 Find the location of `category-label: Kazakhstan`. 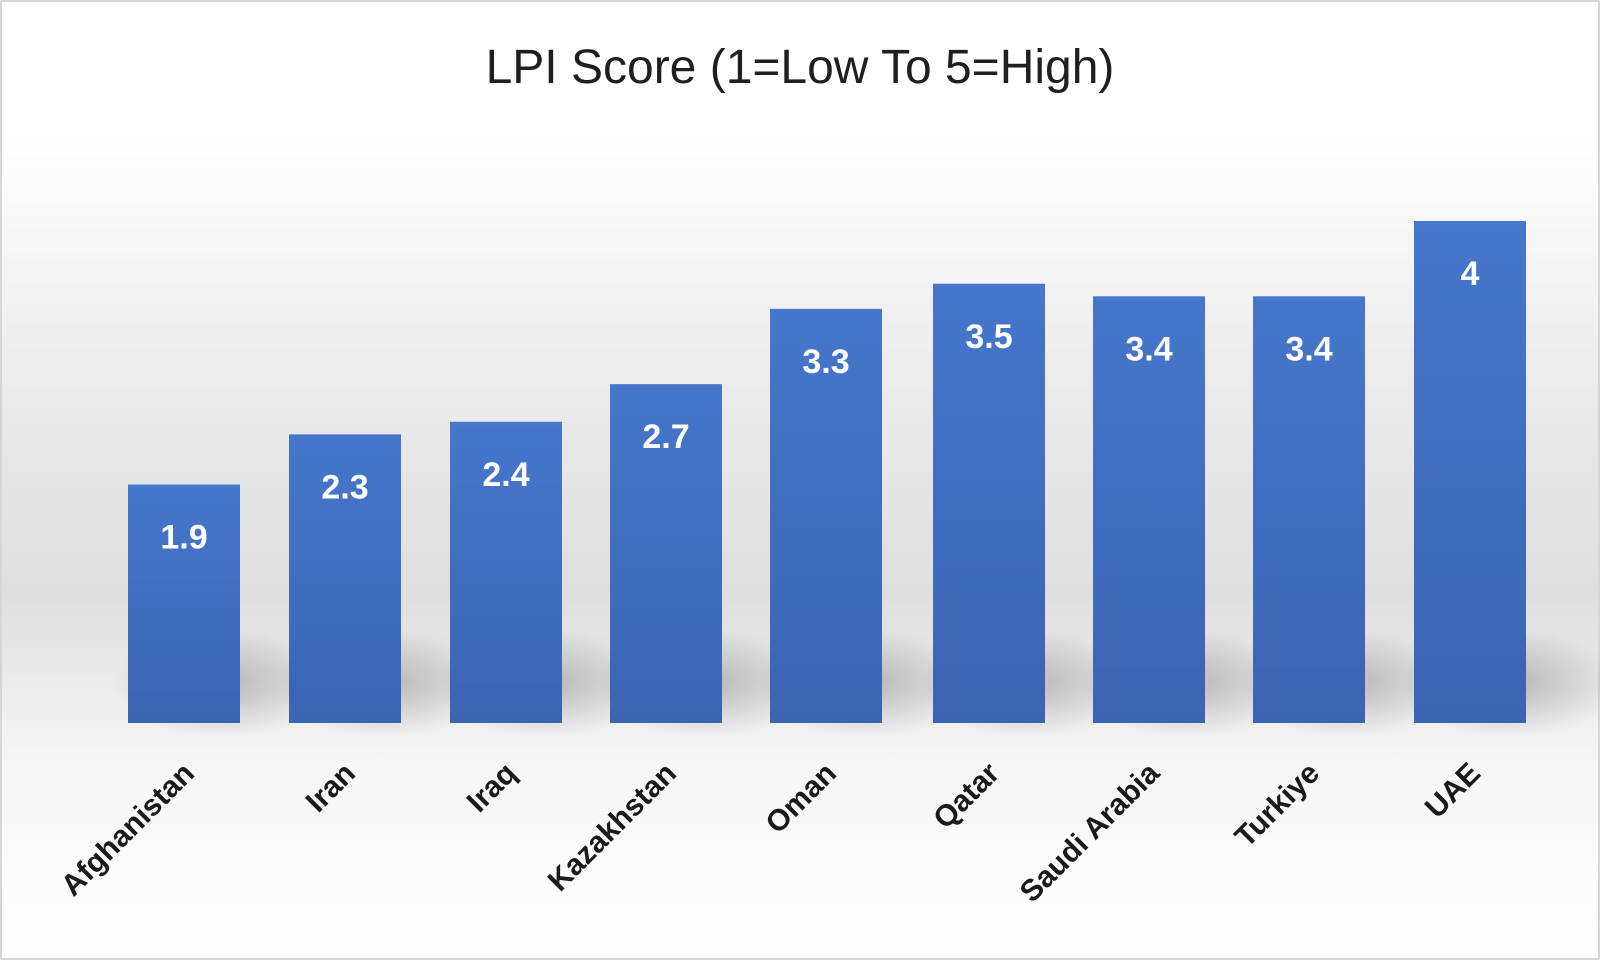

category-label: Kazakhstan is located at coordinates (612, 827).